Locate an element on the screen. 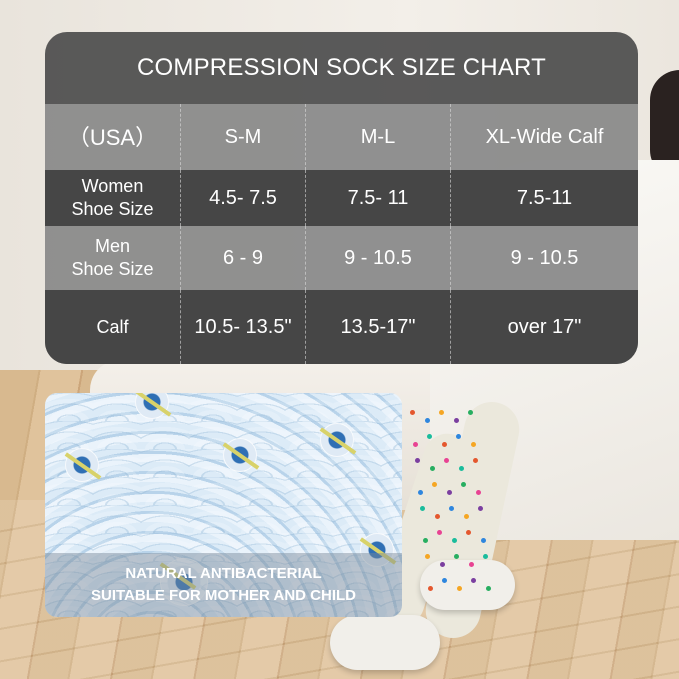 This screenshot has height=679, width=679. table-row-calf: Calf 10.5- 13.5" 13.5-17" over 17" is located at coordinates (341, 327).